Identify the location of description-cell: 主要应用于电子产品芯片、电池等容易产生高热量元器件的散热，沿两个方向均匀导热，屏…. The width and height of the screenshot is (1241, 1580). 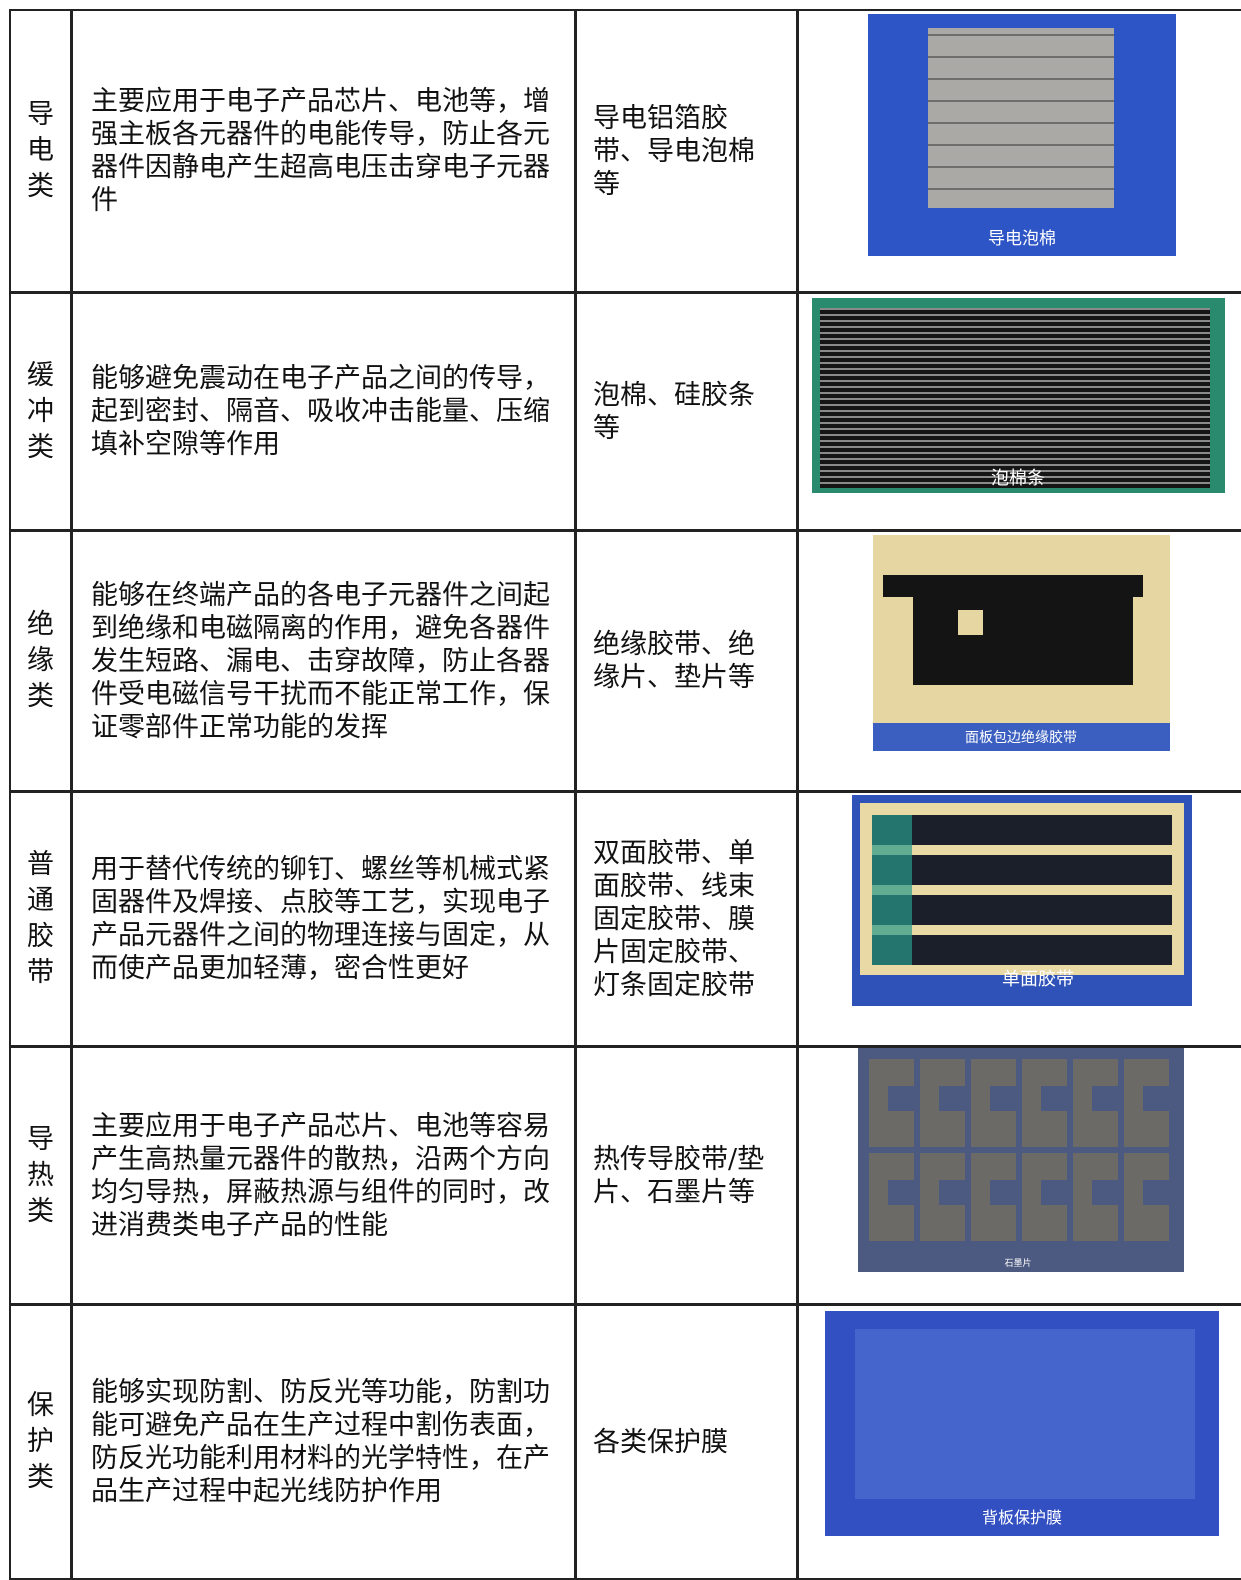
(323, 1175).